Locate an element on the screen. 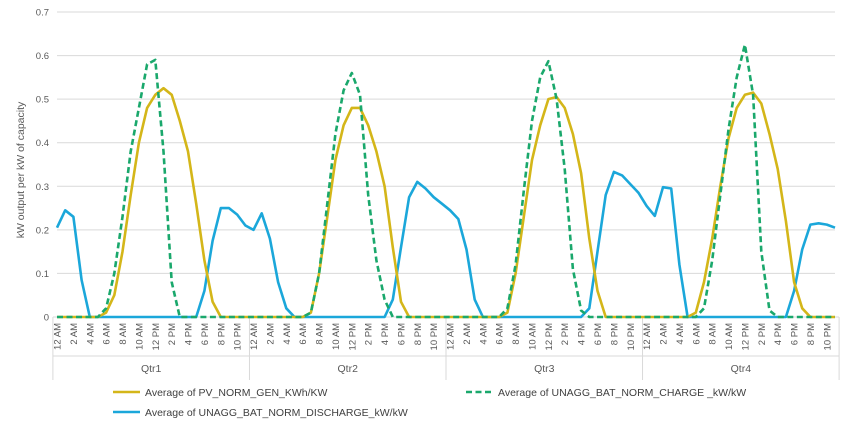 This screenshot has width=850, height=427. group-label: Qtr4 is located at coordinates (741, 369).